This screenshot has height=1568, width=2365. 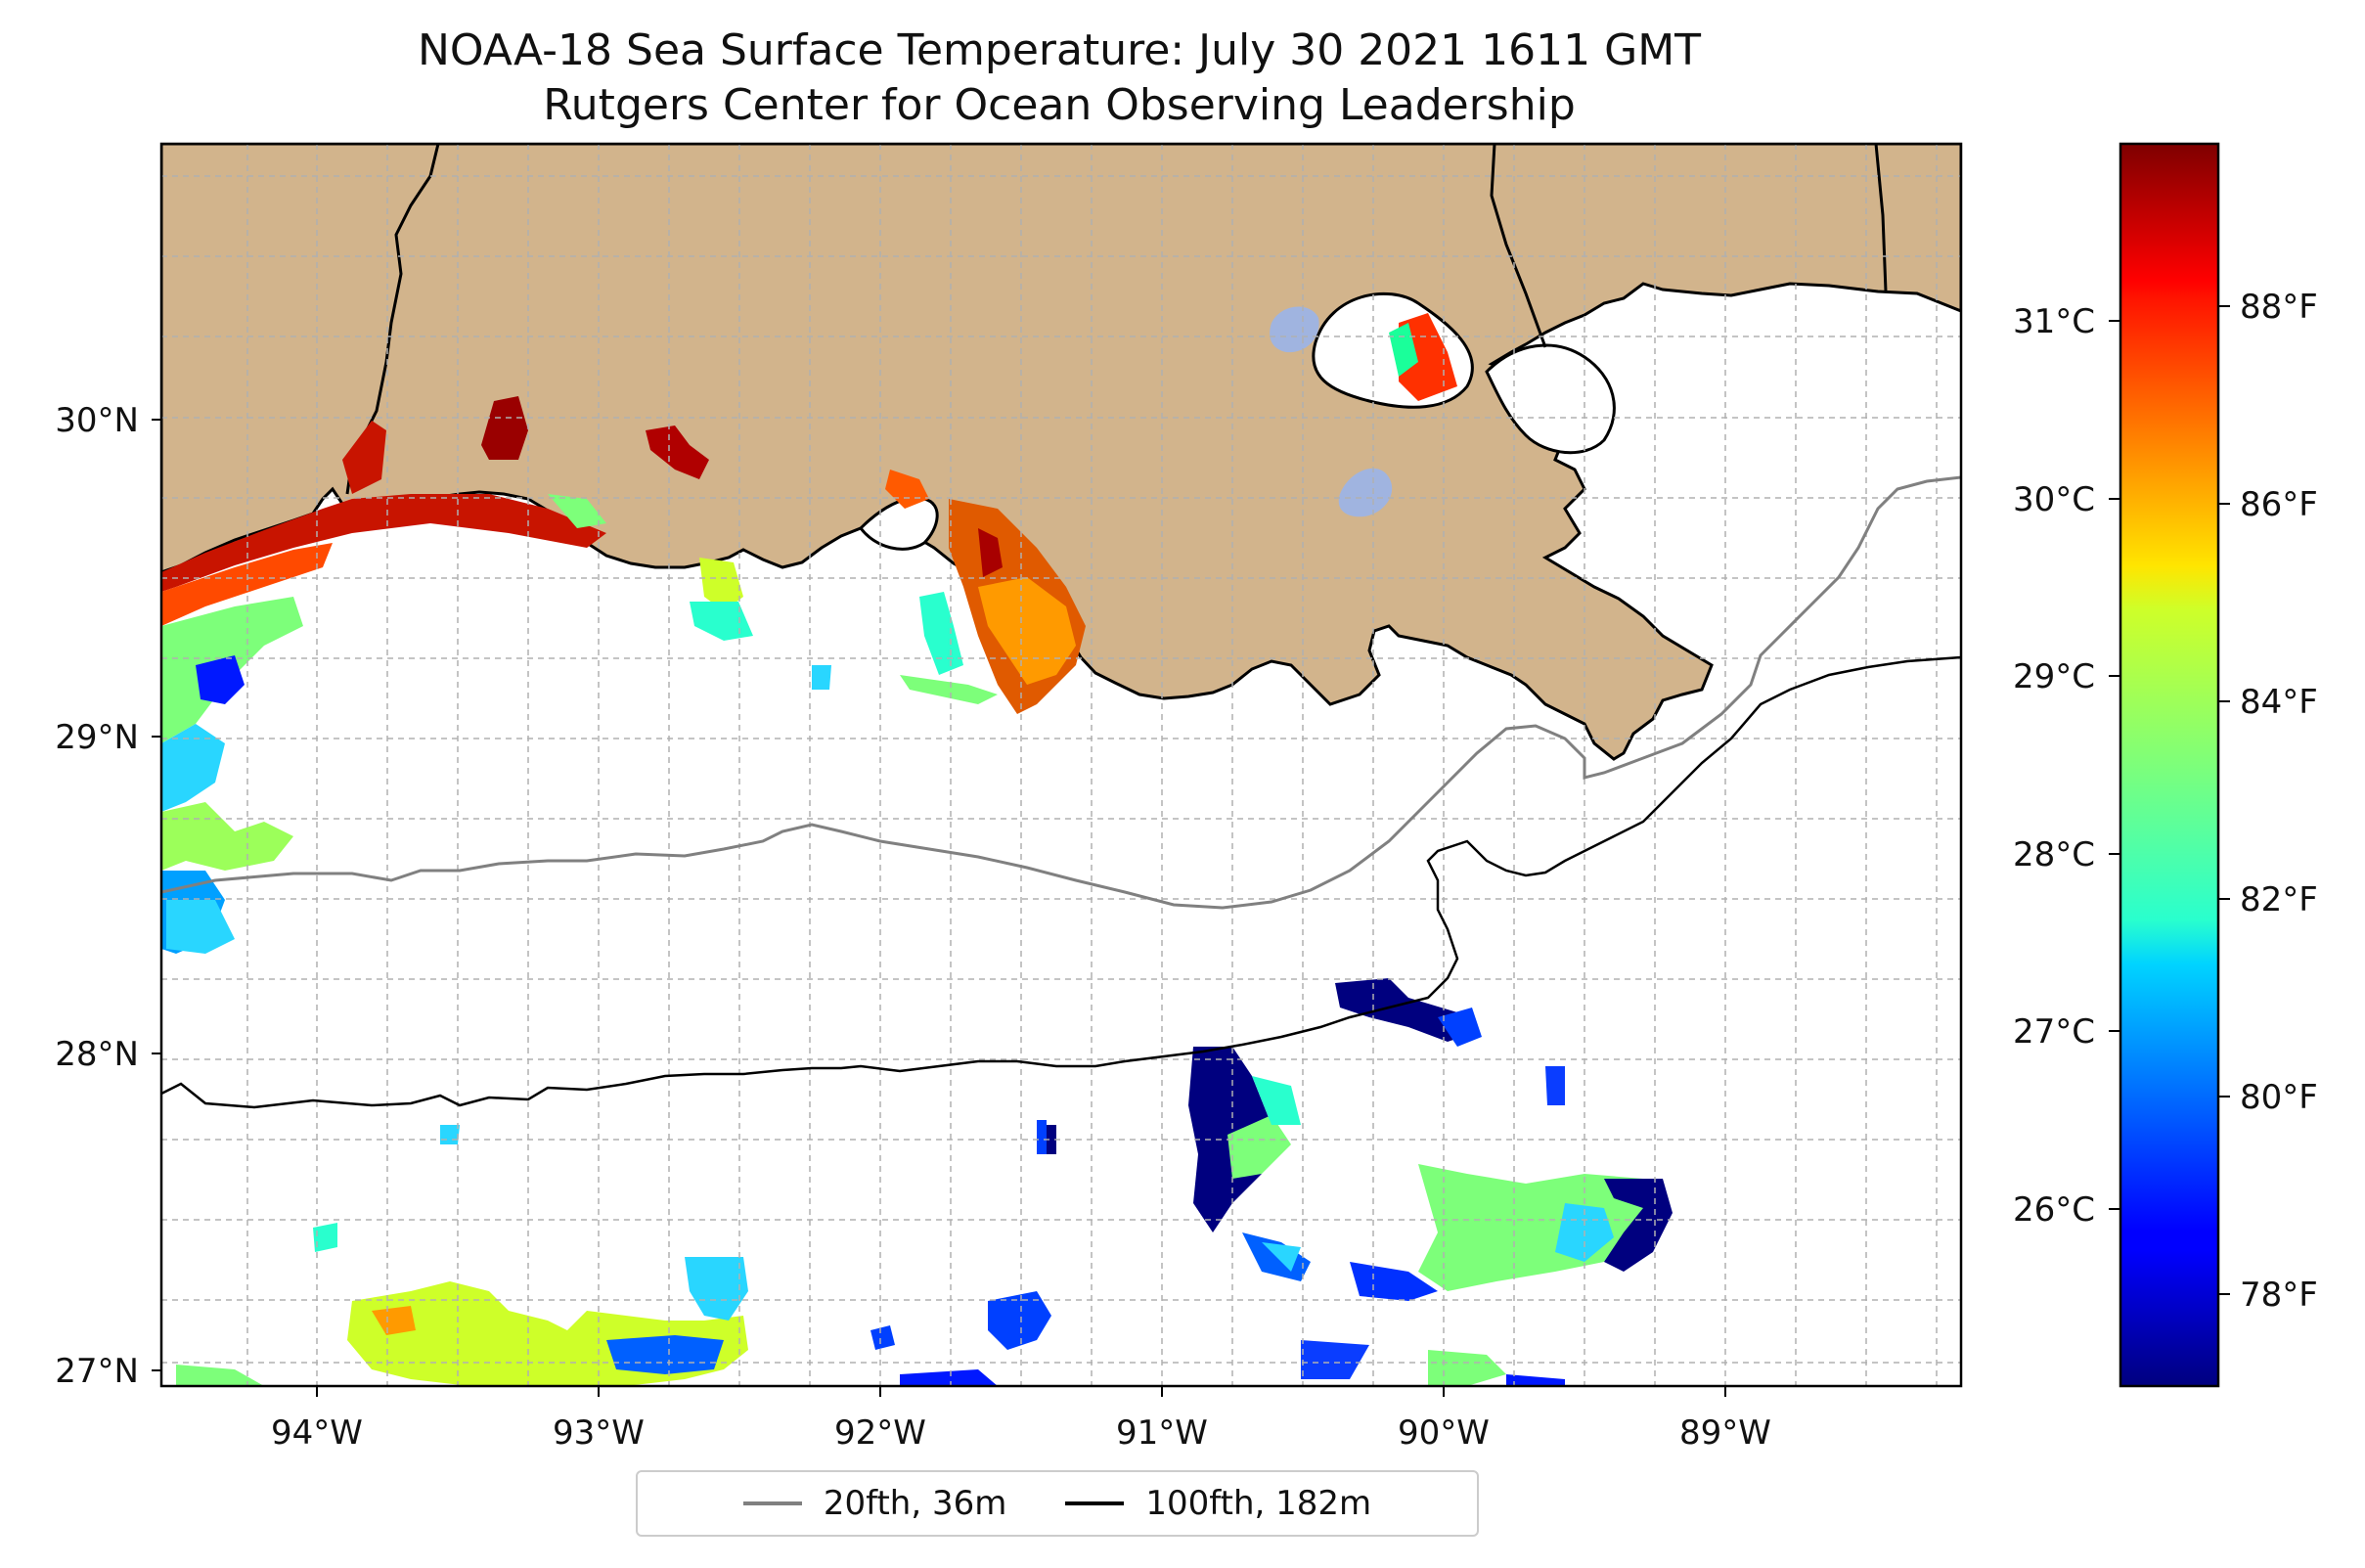 I want to click on bay-barataria, so click(x=1550, y=399).